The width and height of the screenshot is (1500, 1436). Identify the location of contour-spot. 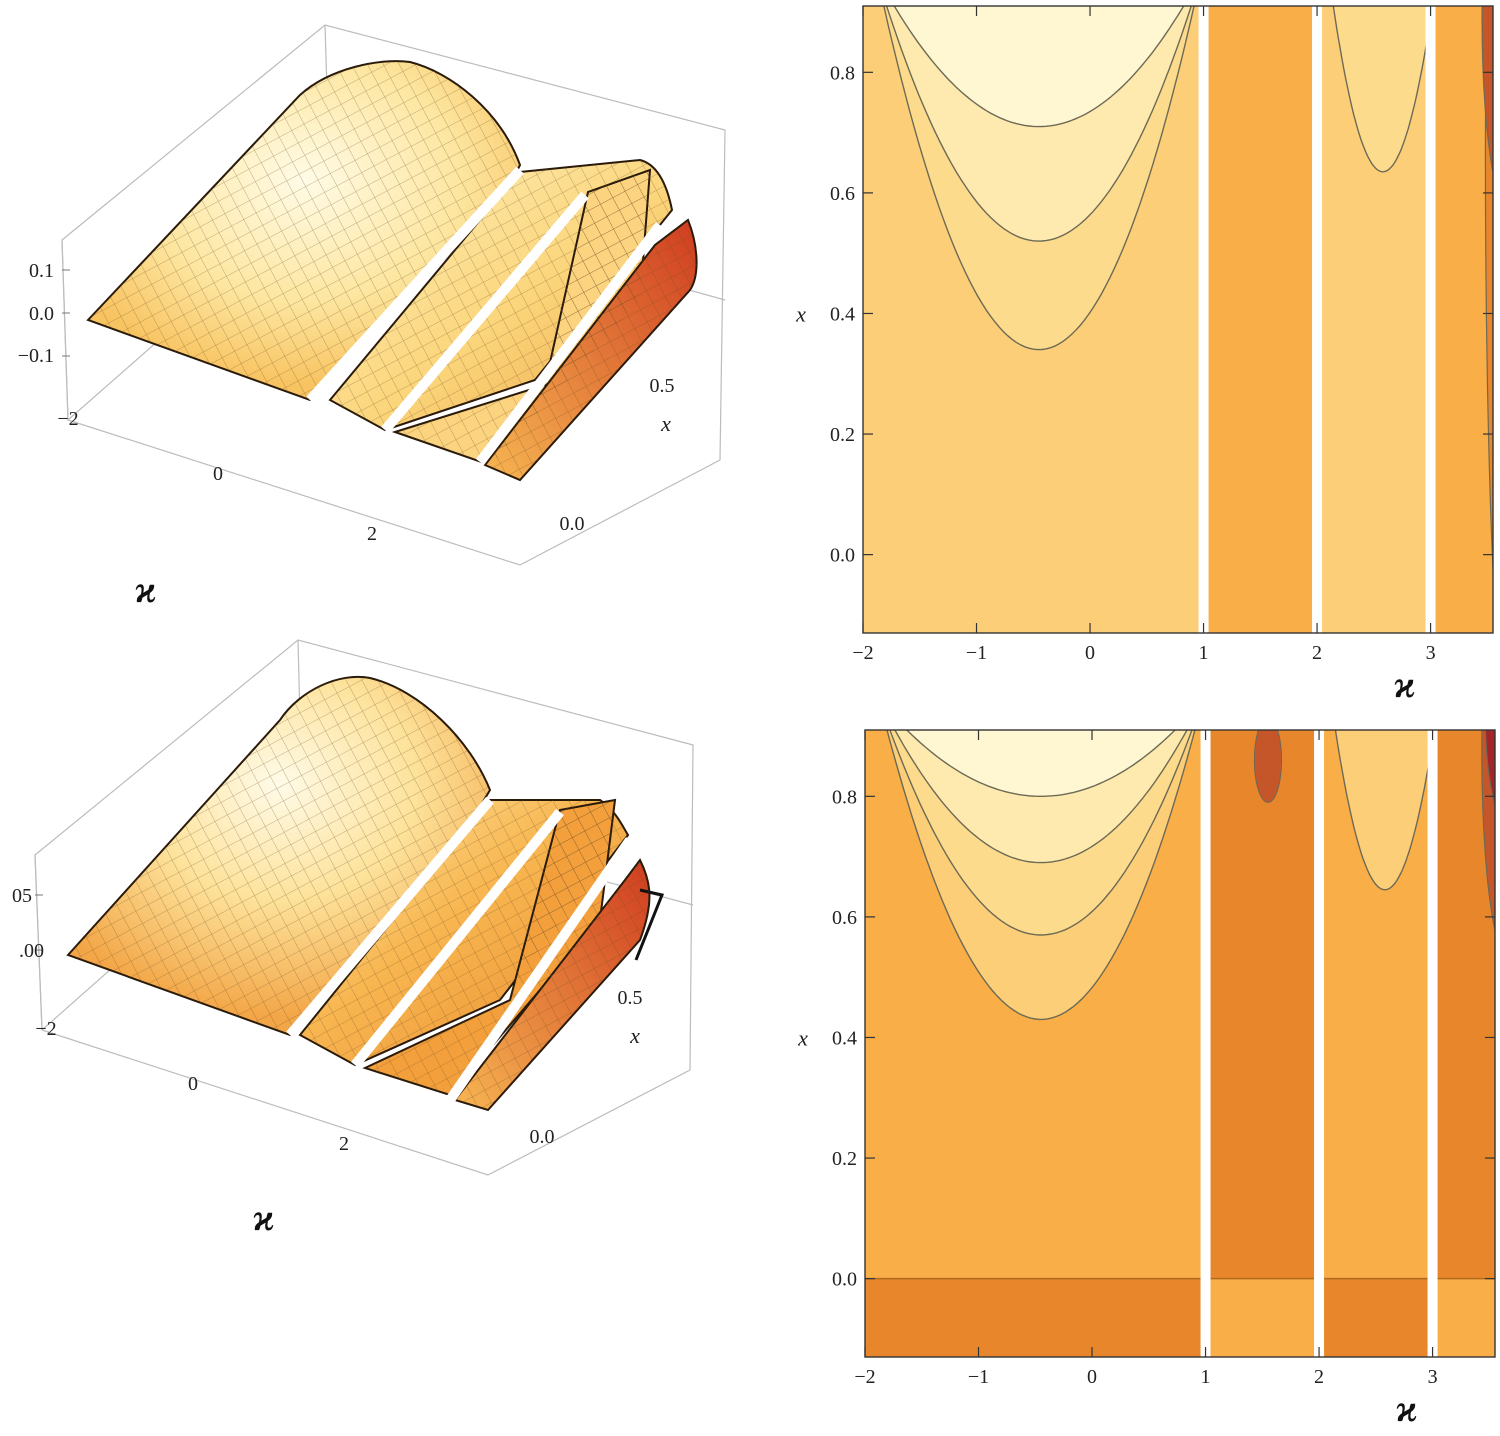
(1268, 766).